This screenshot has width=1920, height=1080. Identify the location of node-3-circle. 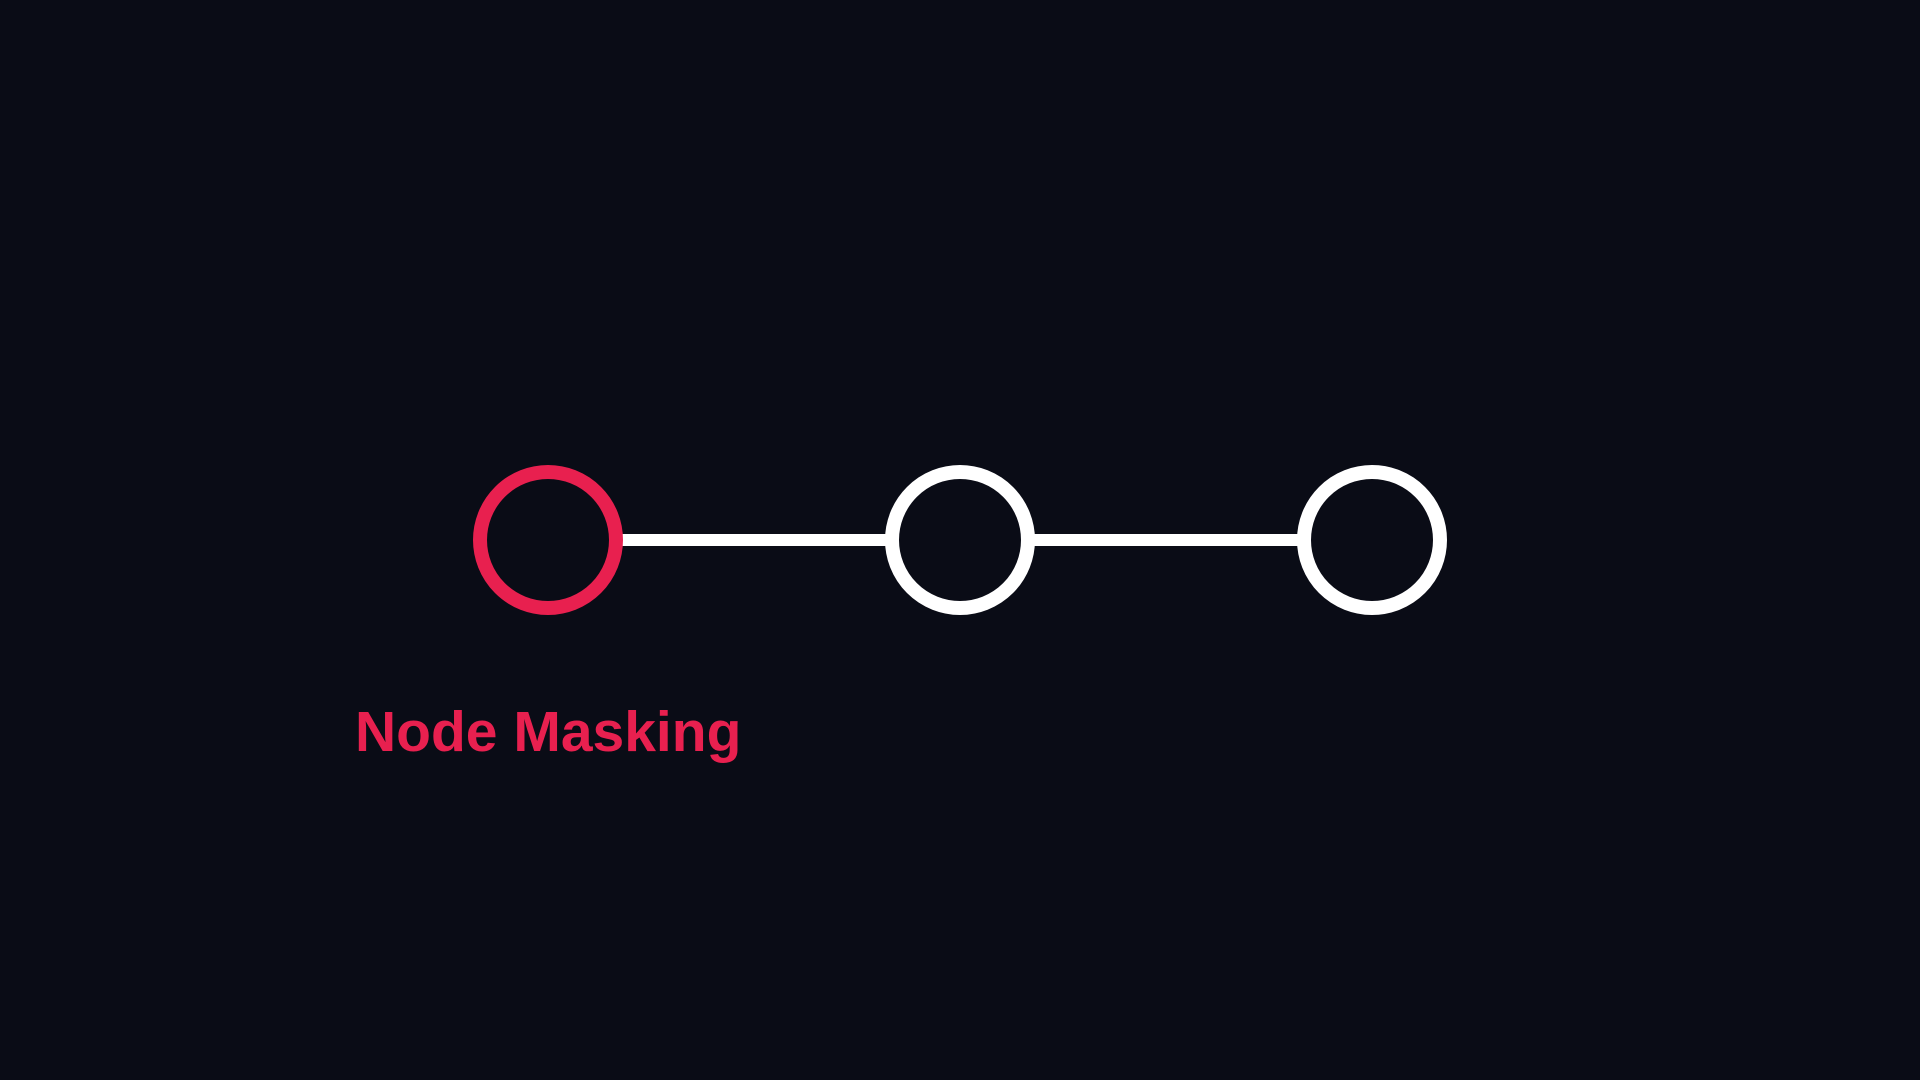
(1372, 540).